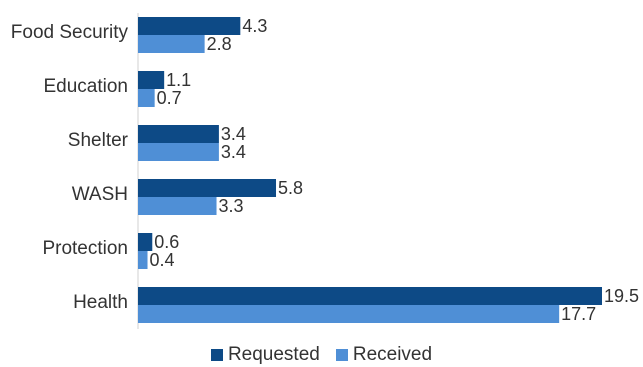 The height and width of the screenshot is (367, 643). Describe the element at coordinates (98, 140) in the screenshot. I see `category-label-shelter: Shelter` at that location.